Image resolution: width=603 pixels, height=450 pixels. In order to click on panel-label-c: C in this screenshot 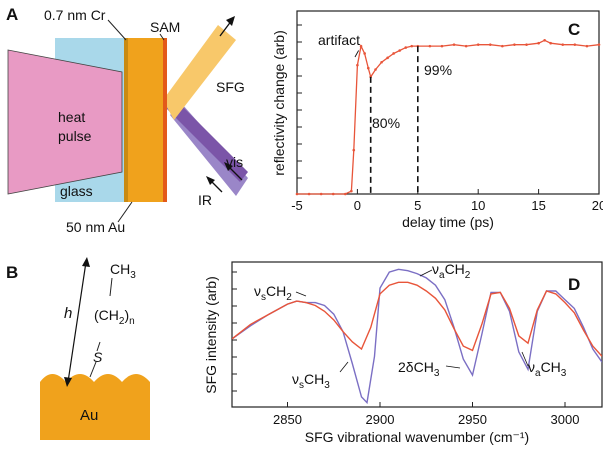, I will do `click(574, 29)`.